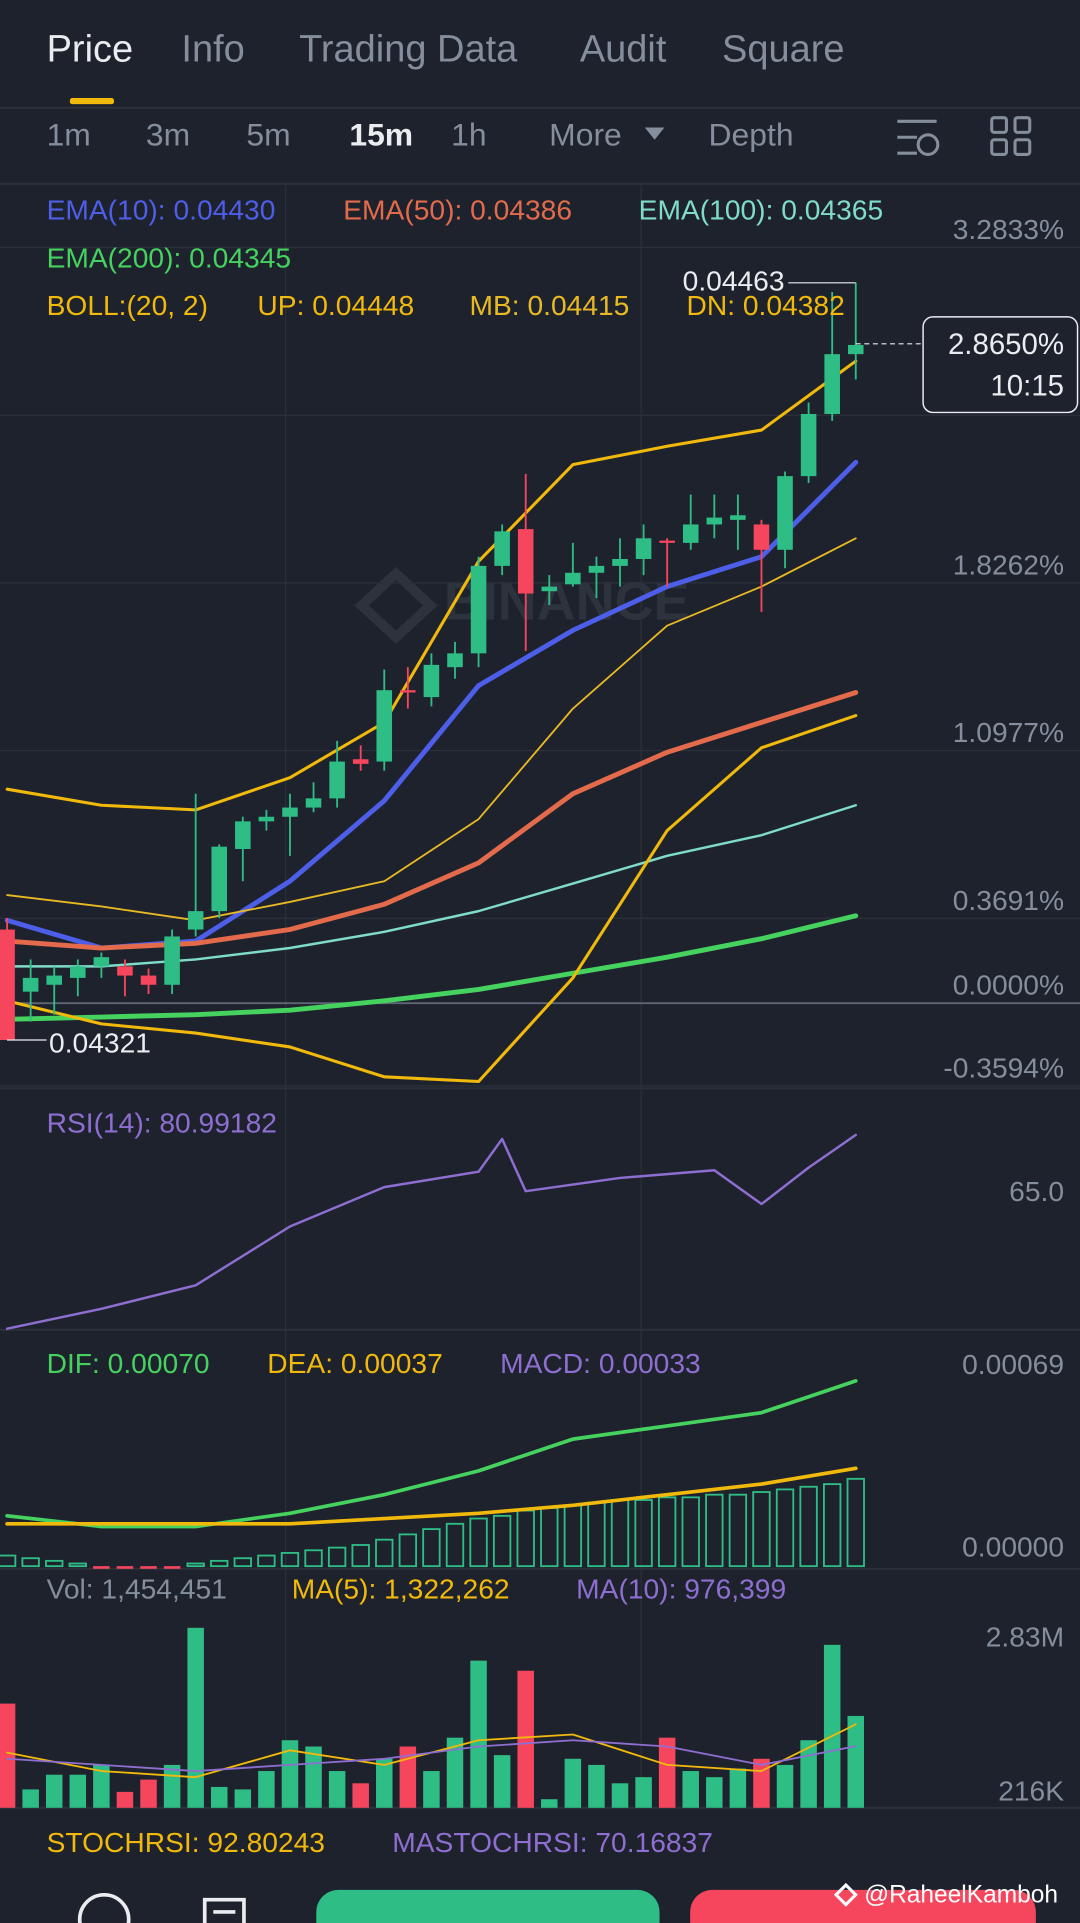 The image size is (1080, 1923). Describe the element at coordinates (783, 50) in the screenshot. I see `tab: Square` at that location.